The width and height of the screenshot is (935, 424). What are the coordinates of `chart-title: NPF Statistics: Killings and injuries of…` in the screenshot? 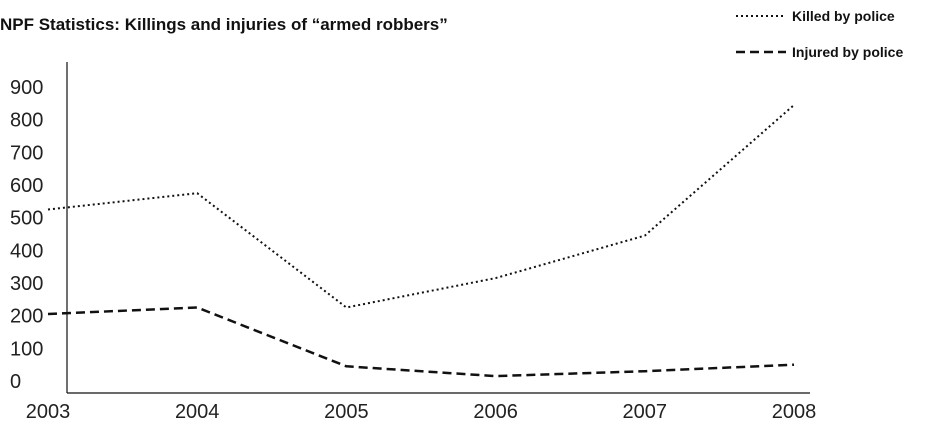 It's located at (224, 24).